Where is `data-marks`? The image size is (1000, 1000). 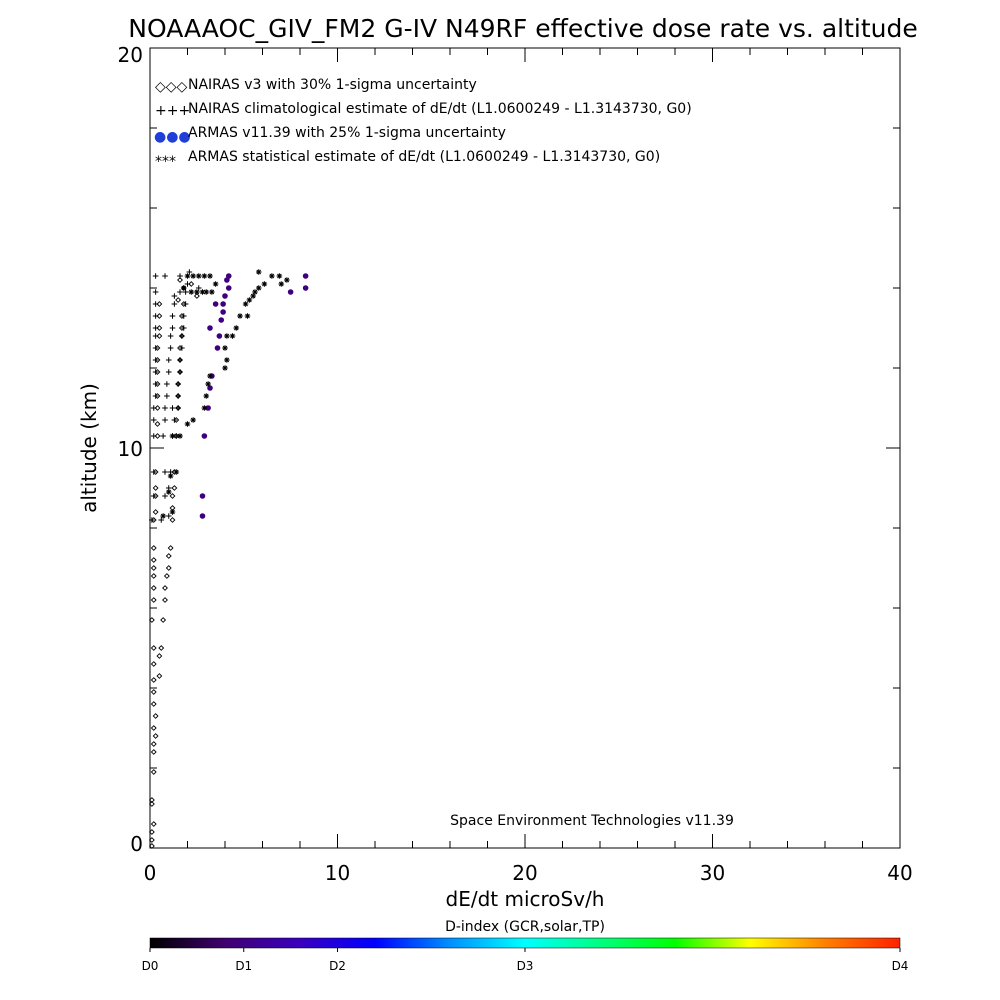 data-marks is located at coordinates (228, 559).